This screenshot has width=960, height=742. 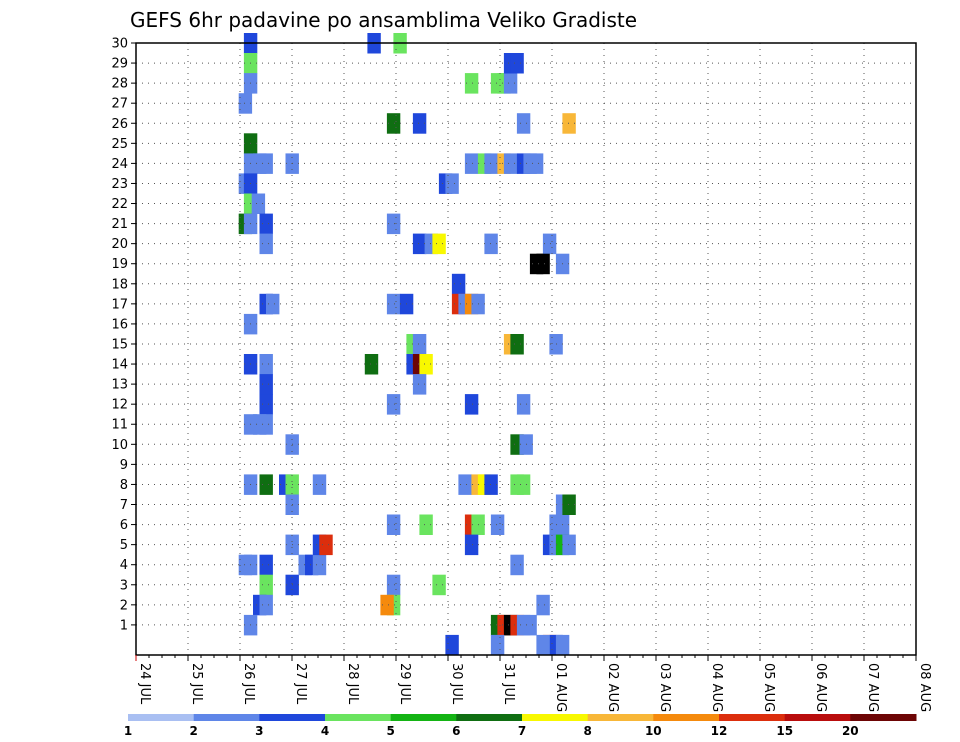 What do you see at coordinates (768, 687) in the screenshot?
I see `x-tick-label: 05 AUG` at bounding box center [768, 687].